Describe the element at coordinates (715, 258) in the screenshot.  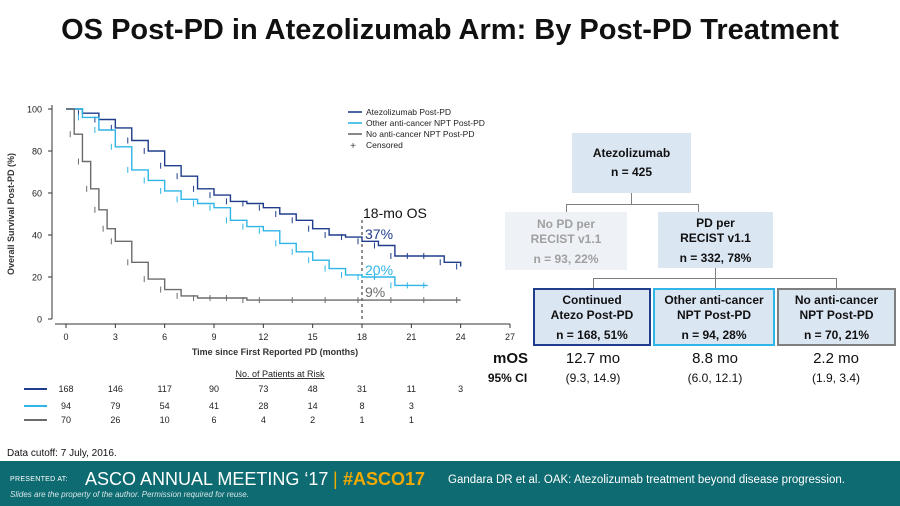
I see `box-pd-n: n = 332, 78%` at that location.